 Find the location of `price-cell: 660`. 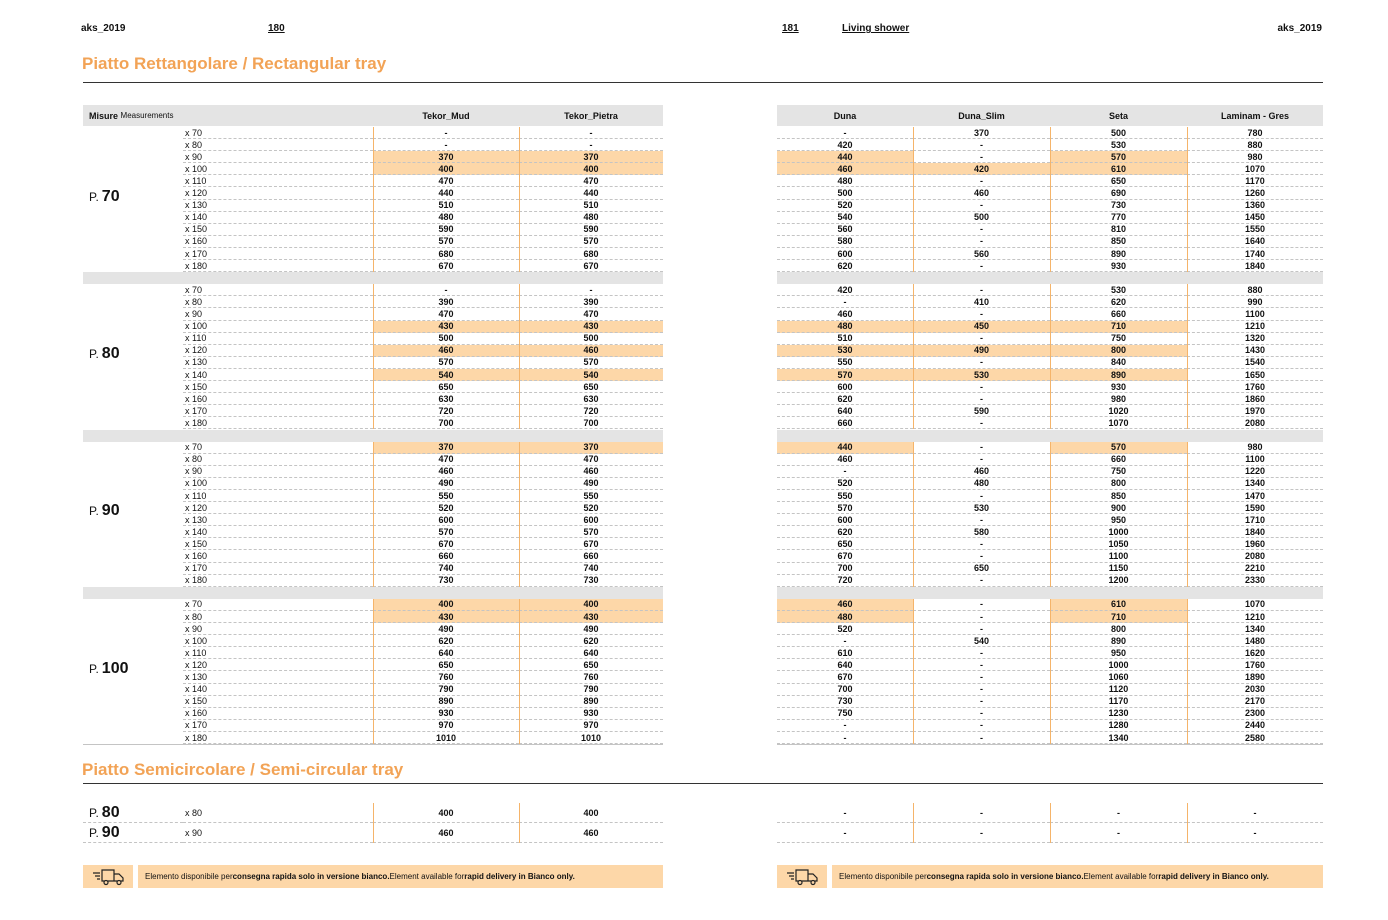

price-cell: 660 is located at coordinates (446, 557).